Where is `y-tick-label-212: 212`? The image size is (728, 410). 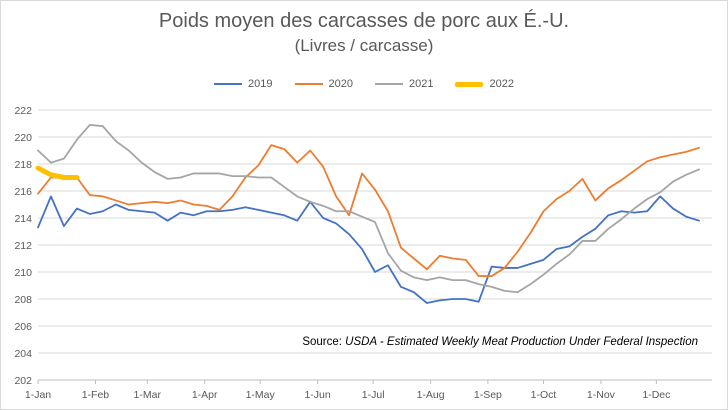 y-tick-label-212: 212 is located at coordinates (23, 246).